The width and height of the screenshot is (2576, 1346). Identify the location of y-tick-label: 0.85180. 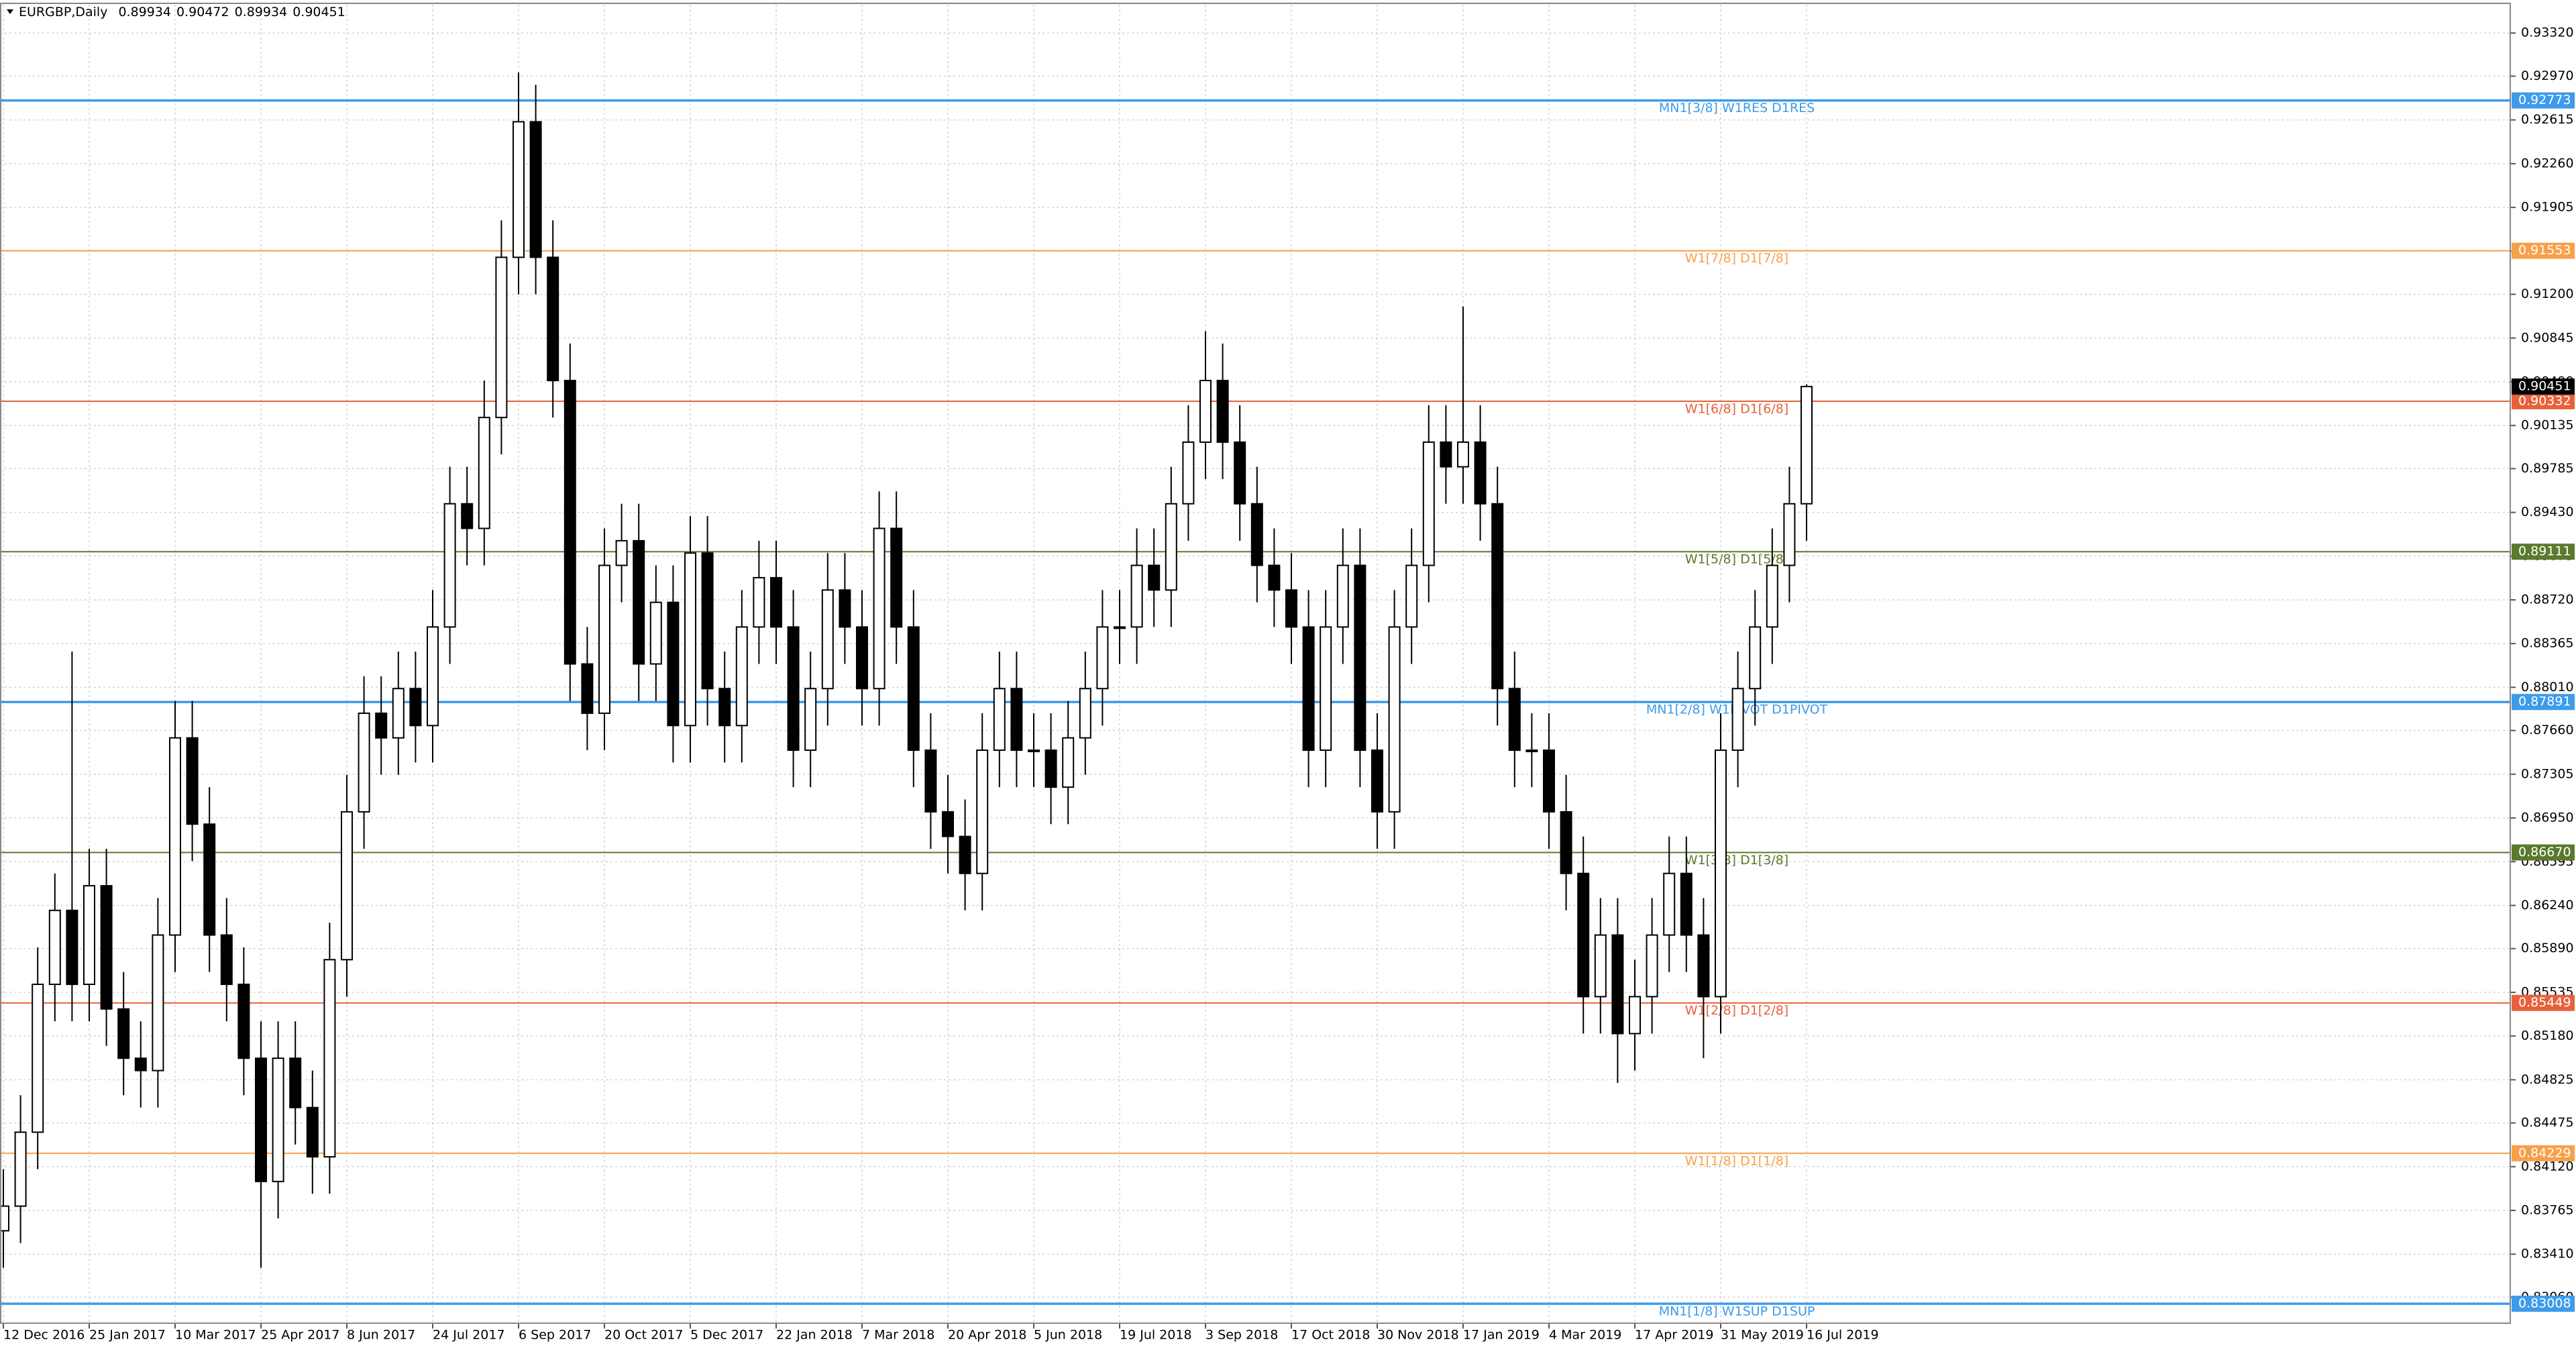
(2547, 1036).